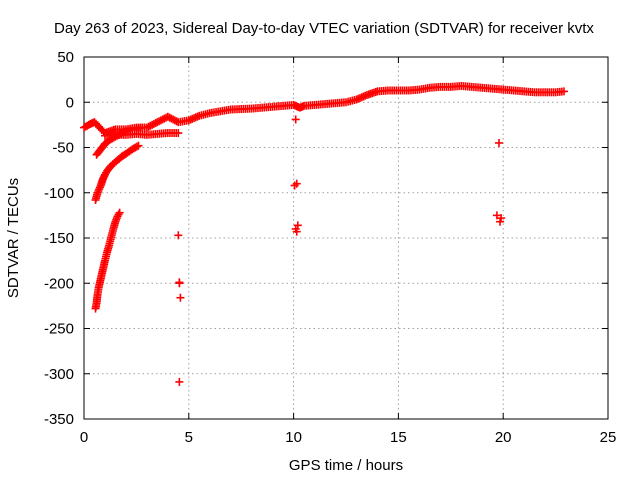 The image size is (640, 480). What do you see at coordinates (59, 329) in the screenshot?
I see `y-tick-label: -250` at bounding box center [59, 329].